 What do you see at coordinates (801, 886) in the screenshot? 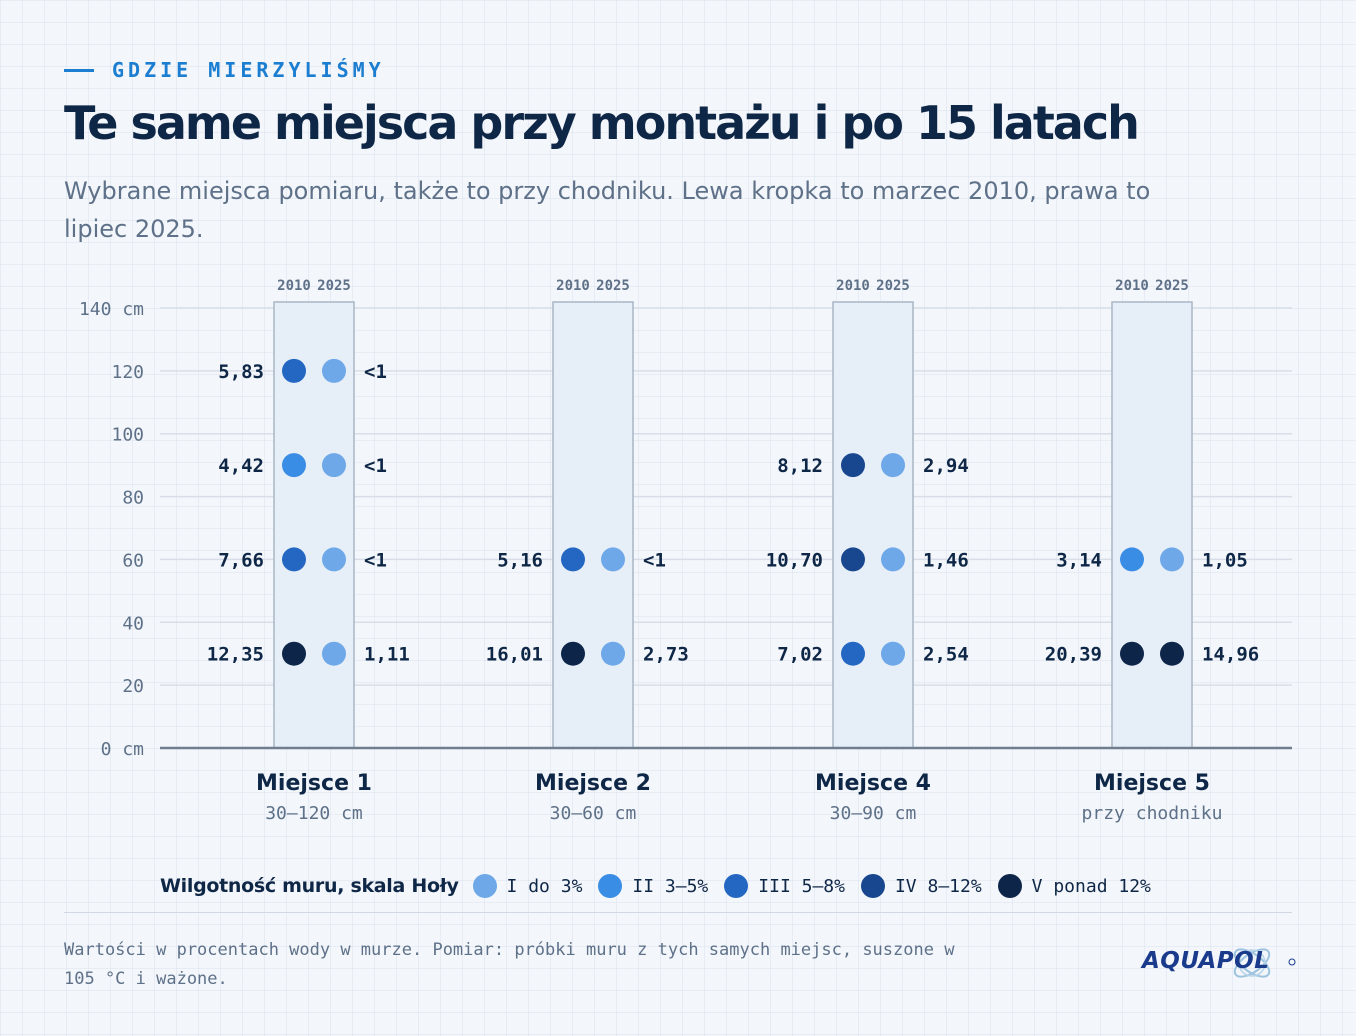
I see `legend-label: III 5–8%` at bounding box center [801, 886].